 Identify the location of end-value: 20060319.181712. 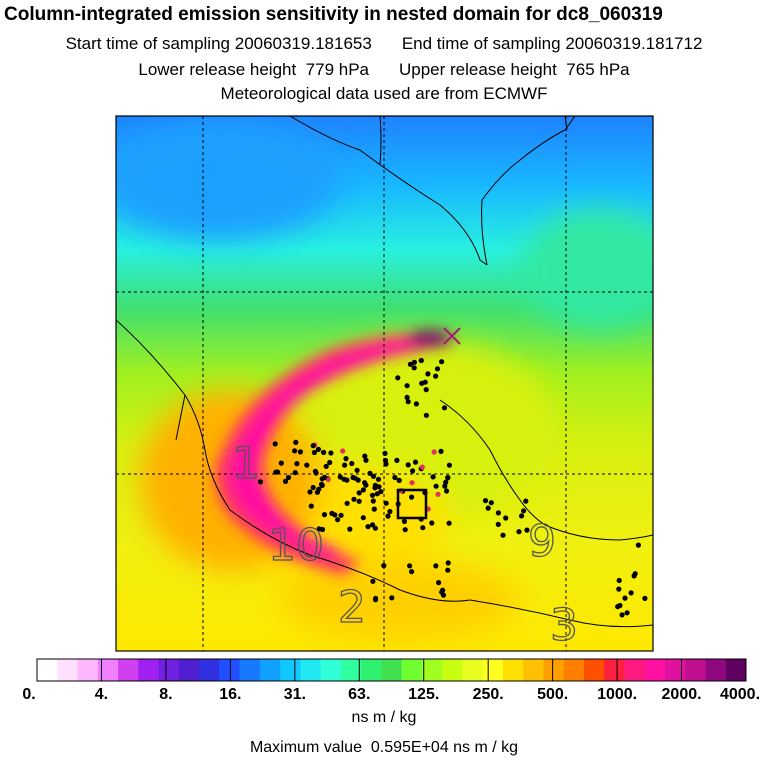
(634, 43).